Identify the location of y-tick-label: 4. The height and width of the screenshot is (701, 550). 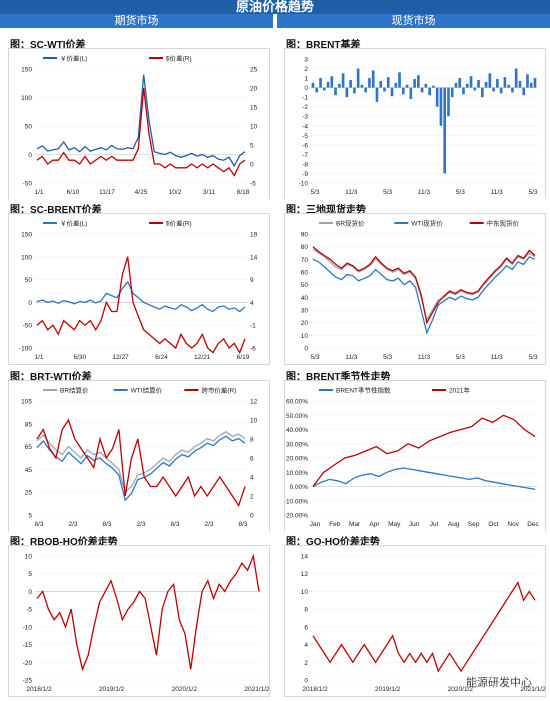
(306, 645).